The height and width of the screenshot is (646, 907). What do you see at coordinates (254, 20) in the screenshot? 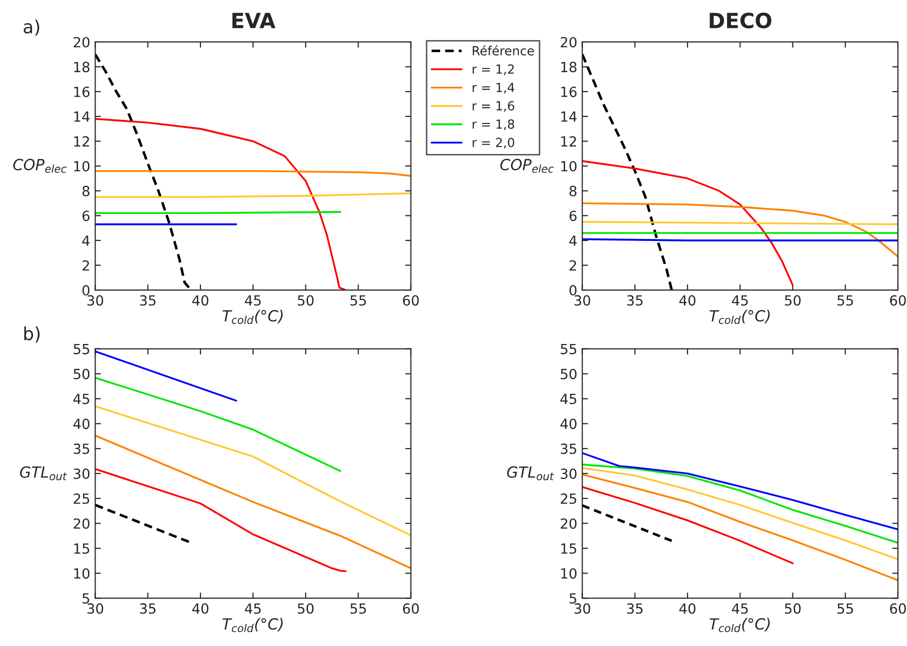
I see `chart-title: EVA` at bounding box center [254, 20].